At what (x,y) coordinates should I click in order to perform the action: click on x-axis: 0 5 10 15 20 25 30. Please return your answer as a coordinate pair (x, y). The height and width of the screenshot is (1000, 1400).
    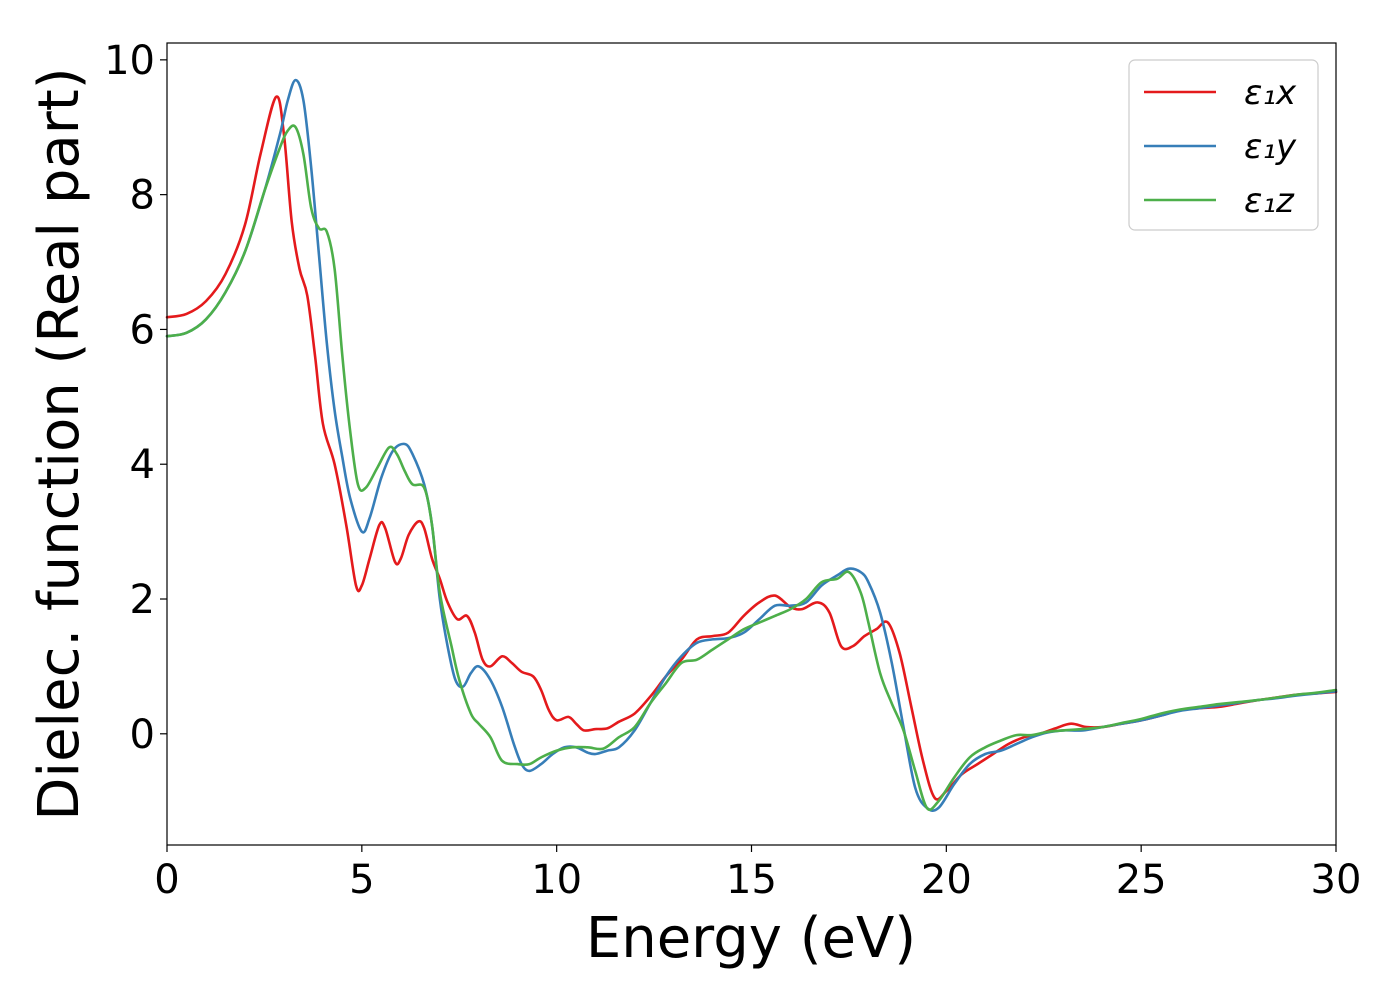
    Looking at the image, I should click on (757, 874).